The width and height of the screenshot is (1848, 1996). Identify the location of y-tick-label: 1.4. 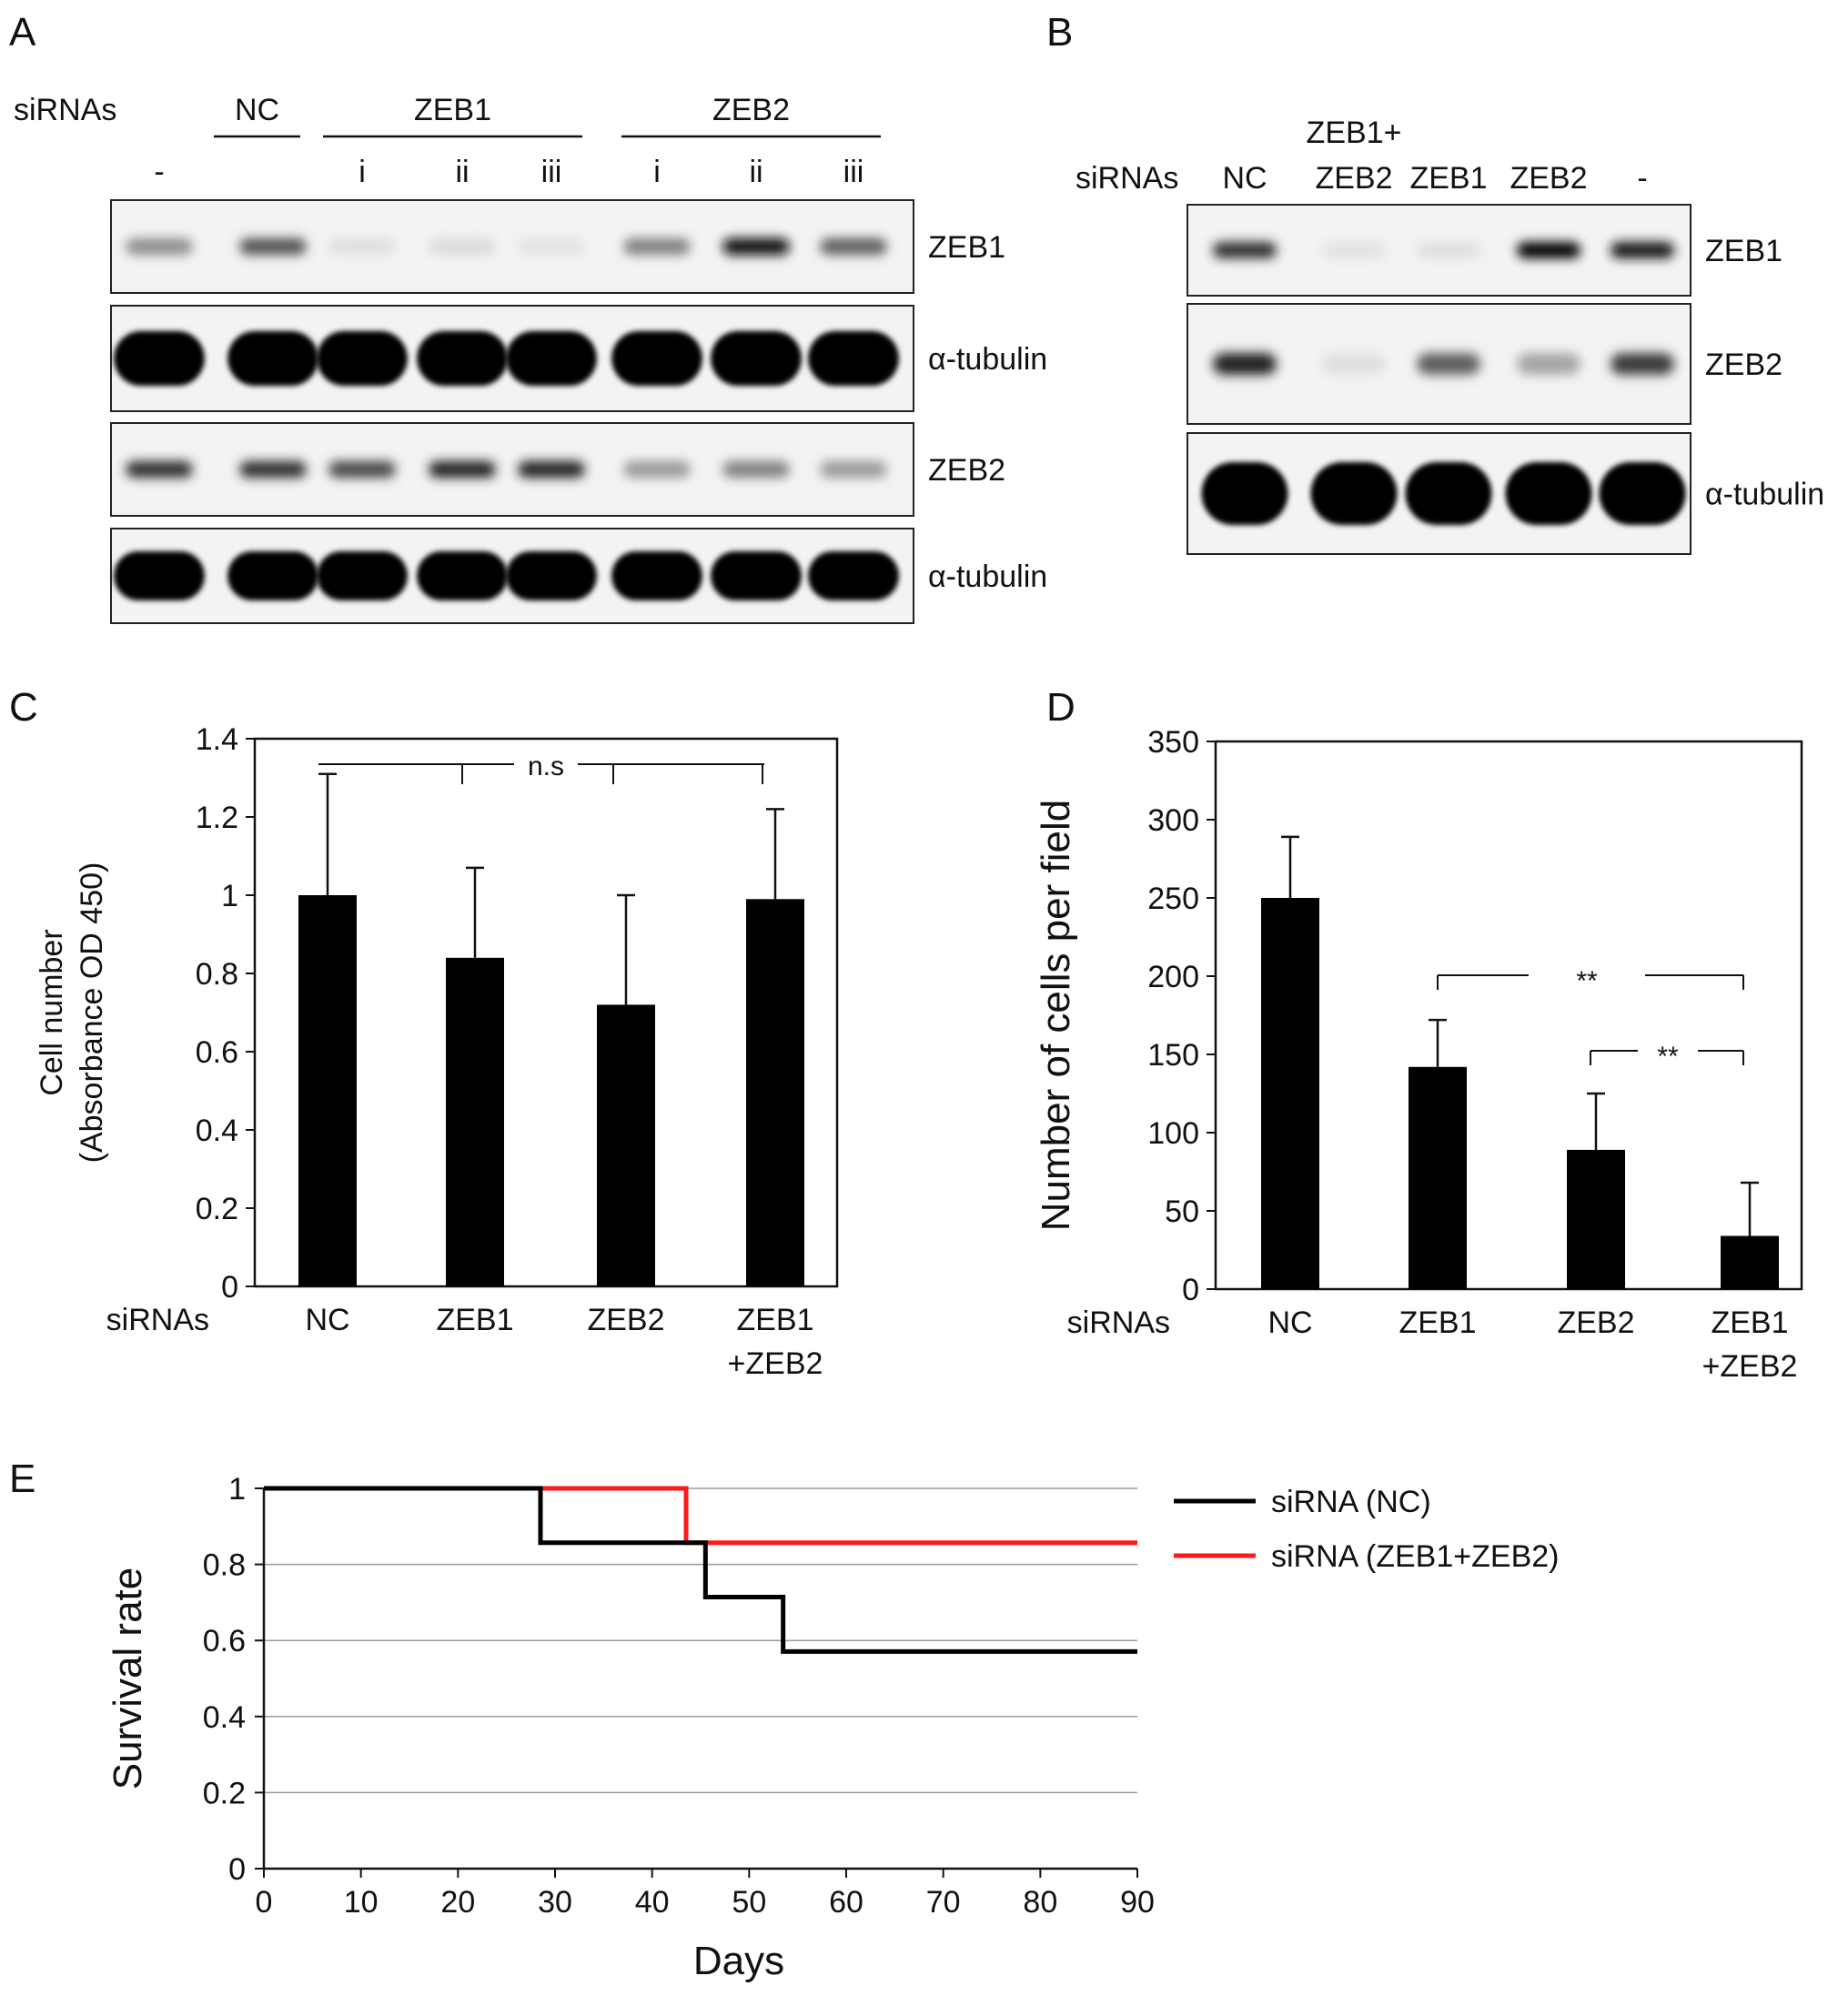
(217, 739).